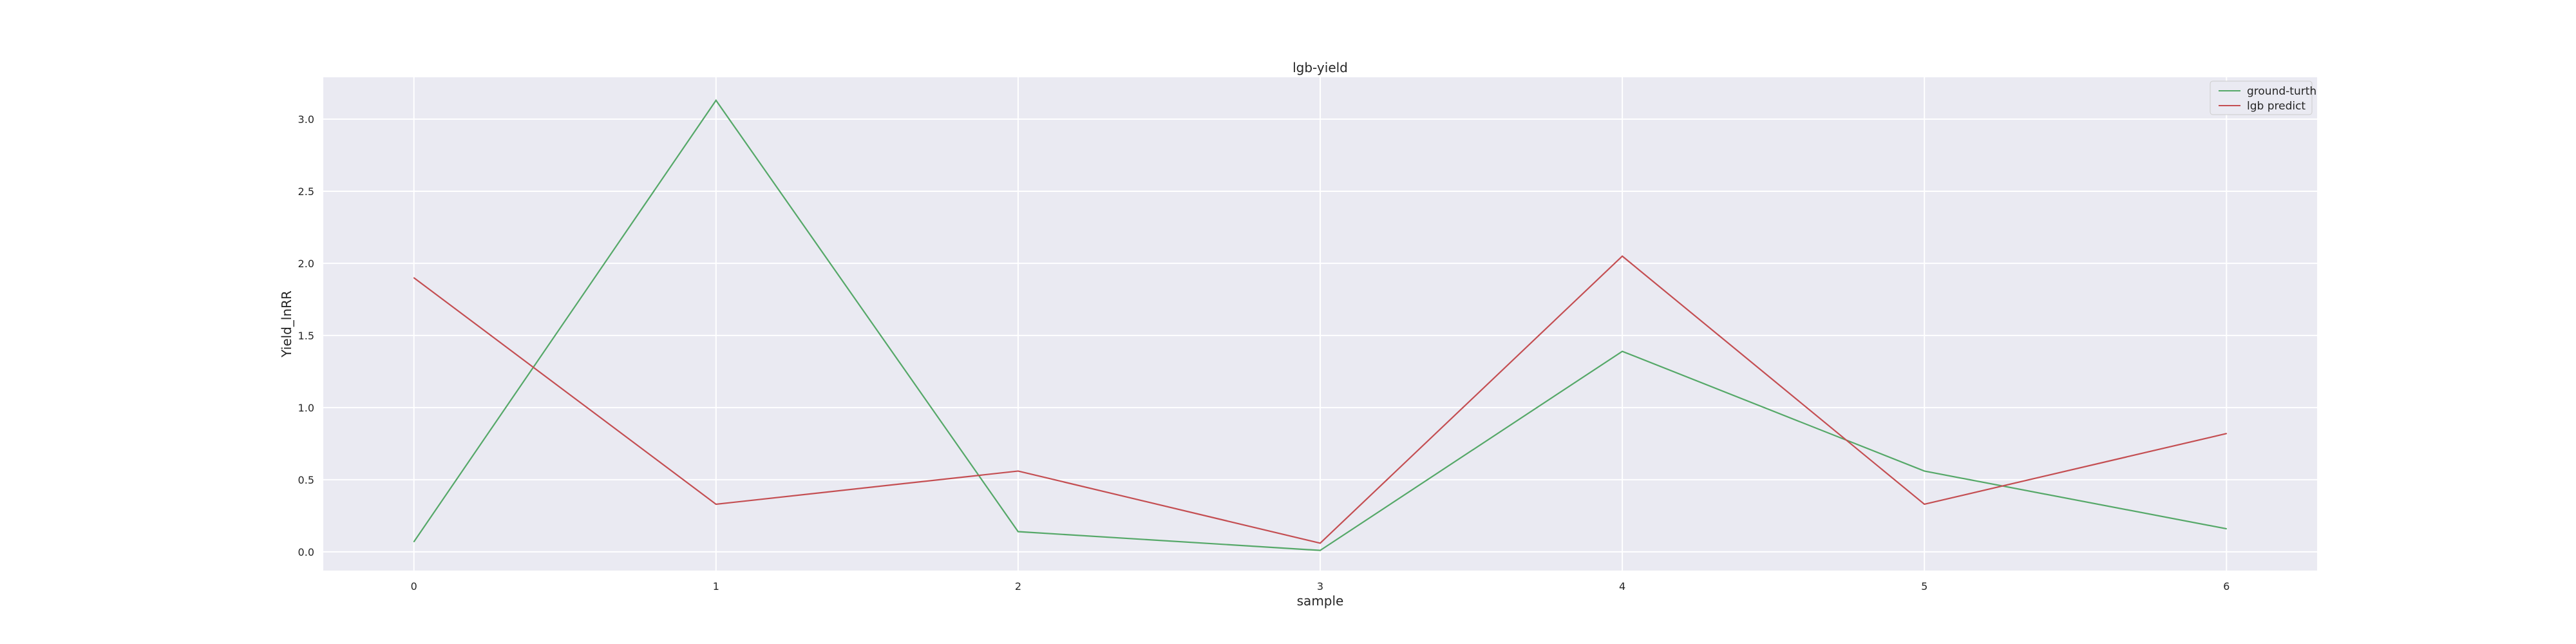 This screenshot has height=644, width=2576. What do you see at coordinates (1622, 586) in the screenshot?
I see `x-tick-label: 4` at bounding box center [1622, 586].